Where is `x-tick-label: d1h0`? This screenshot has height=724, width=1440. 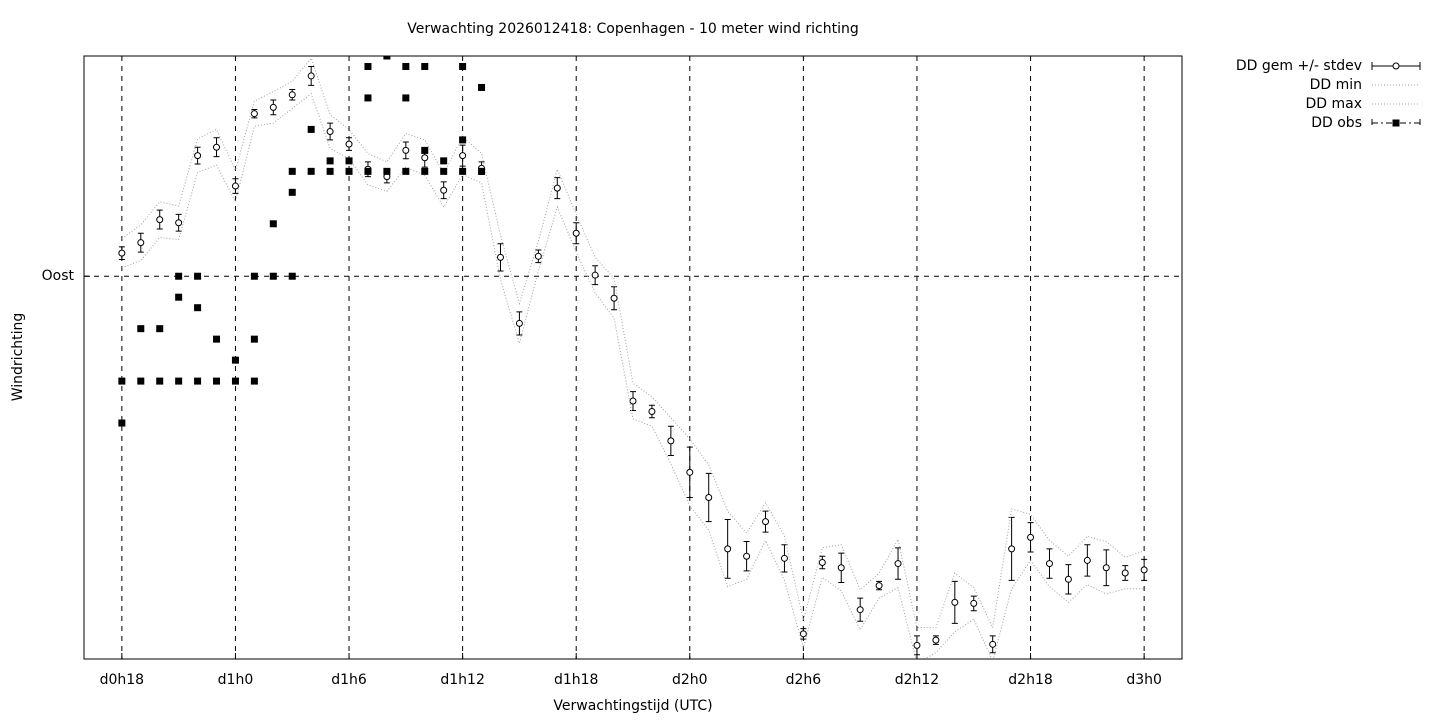
x-tick-label: d1h0 is located at coordinates (236, 680).